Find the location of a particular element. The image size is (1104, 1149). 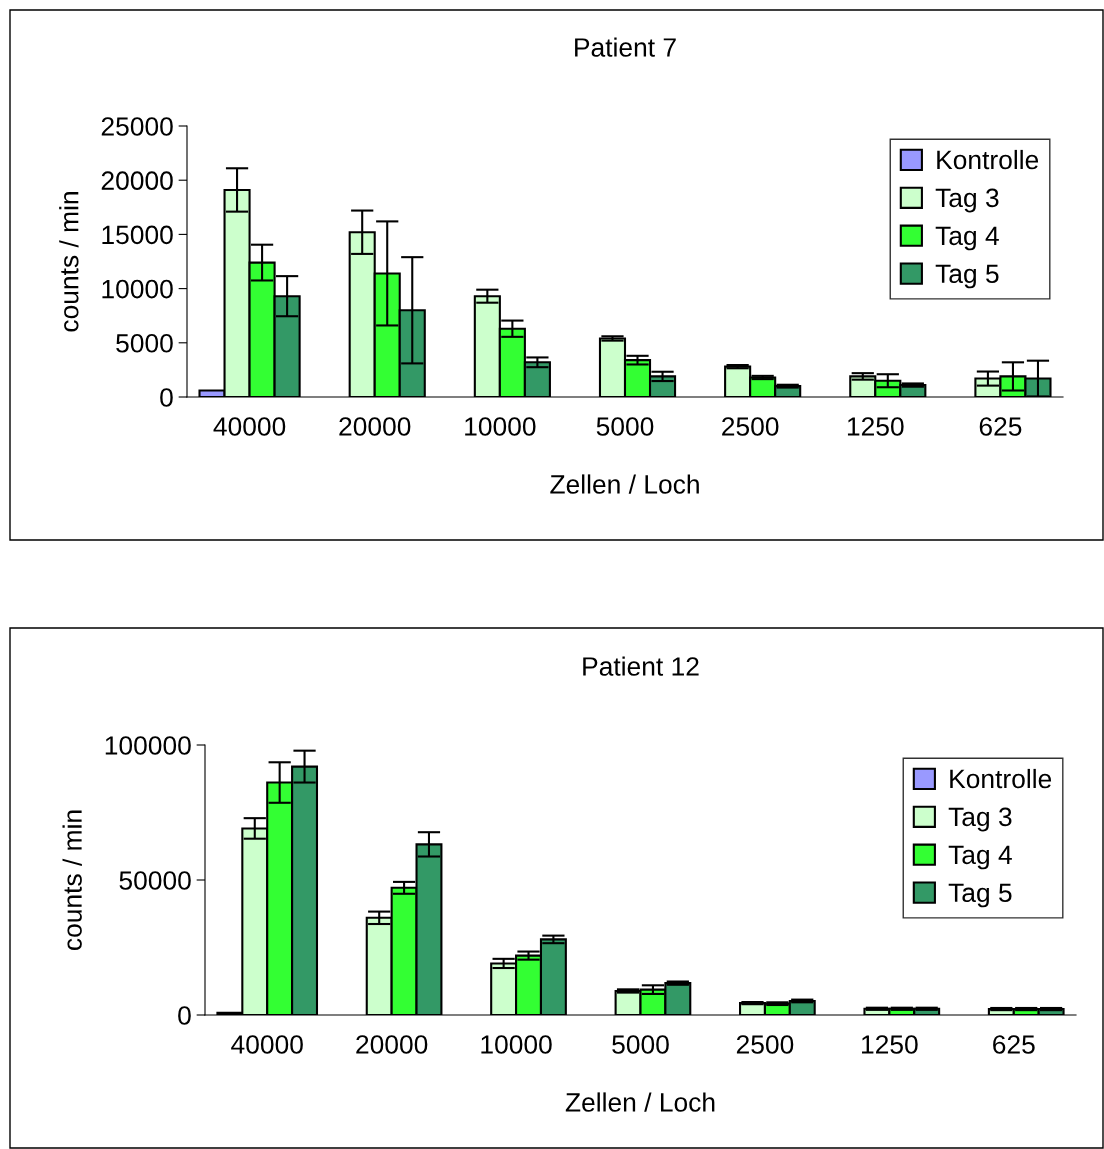

y-tick-label: 20000 is located at coordinates (137, 181).